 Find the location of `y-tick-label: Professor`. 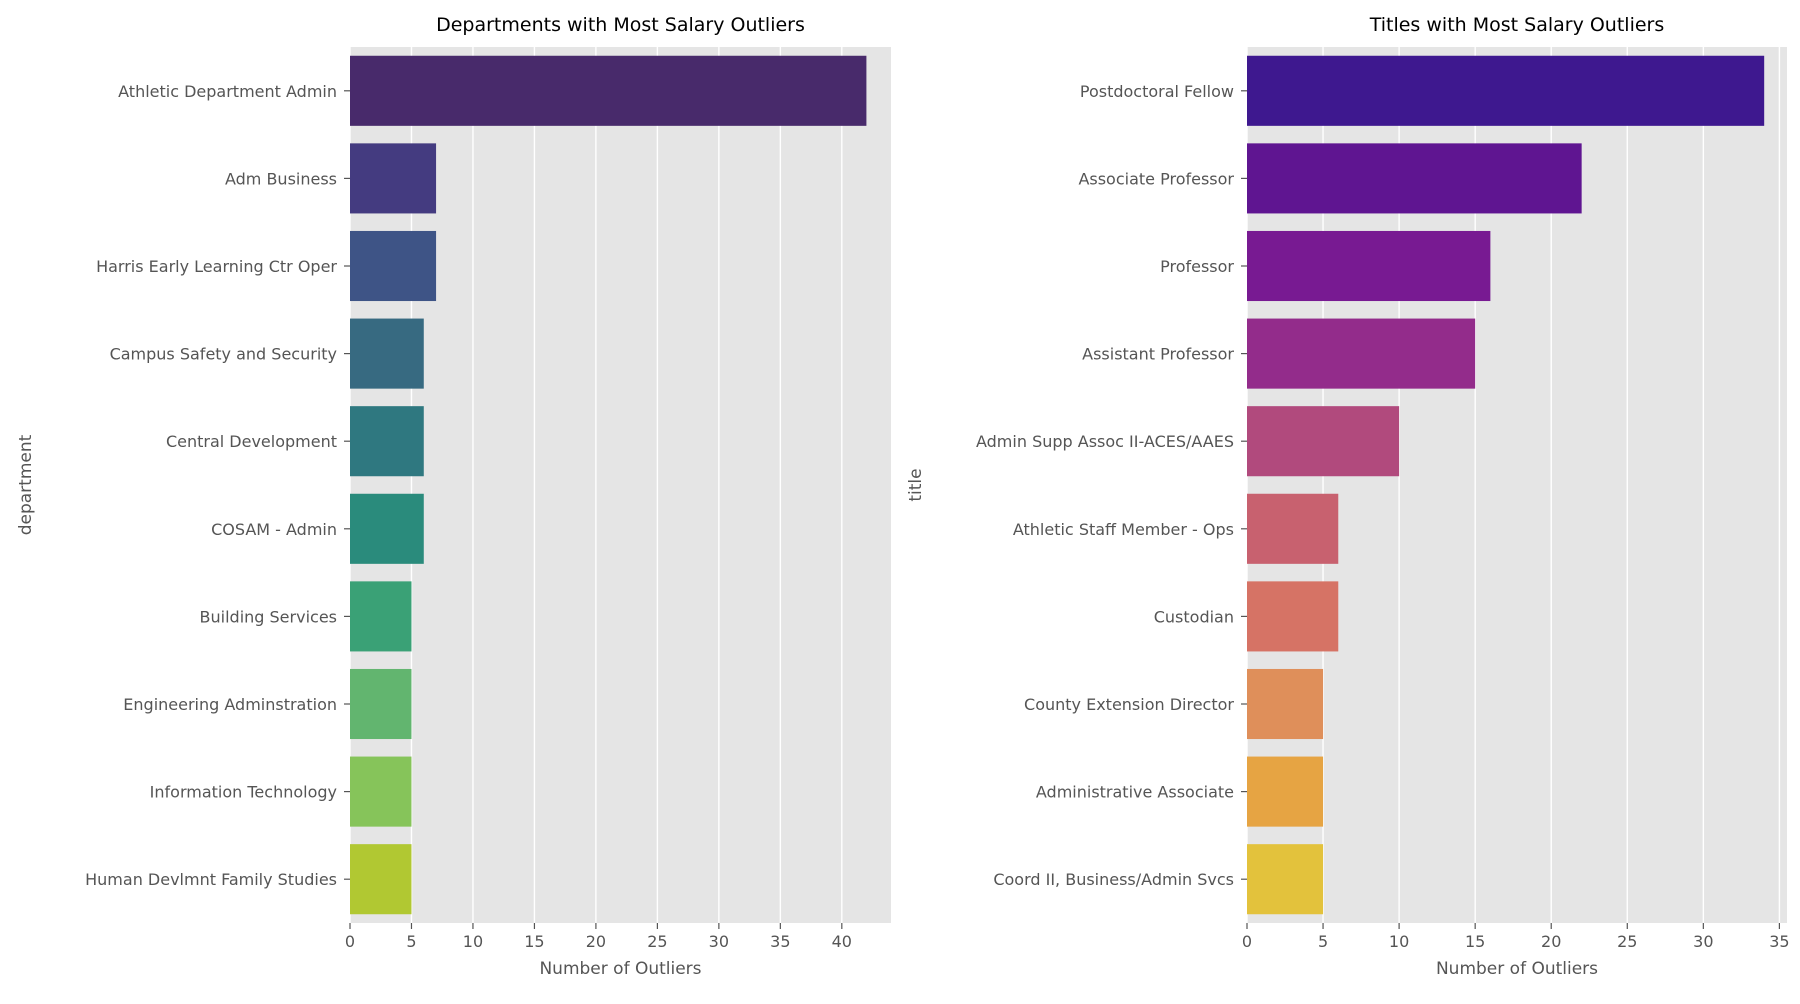

y-tick-label: Professor is located at coordinates (1197, 266).